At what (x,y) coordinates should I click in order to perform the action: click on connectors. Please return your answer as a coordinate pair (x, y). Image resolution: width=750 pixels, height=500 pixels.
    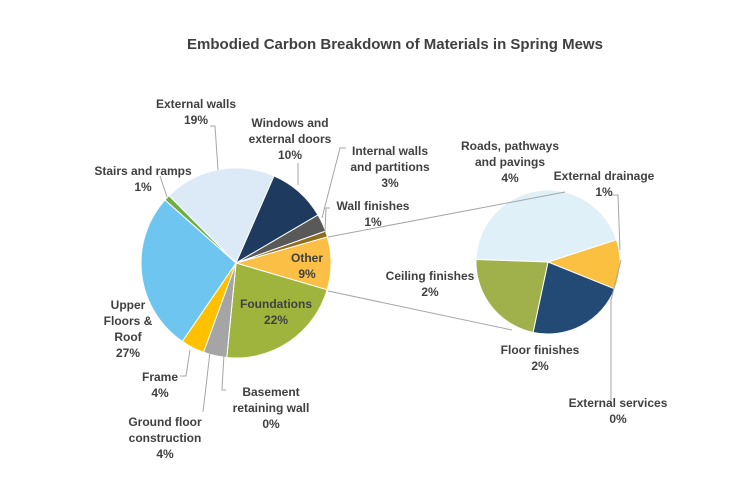
    Looking at the image, I should click on (446, 261).